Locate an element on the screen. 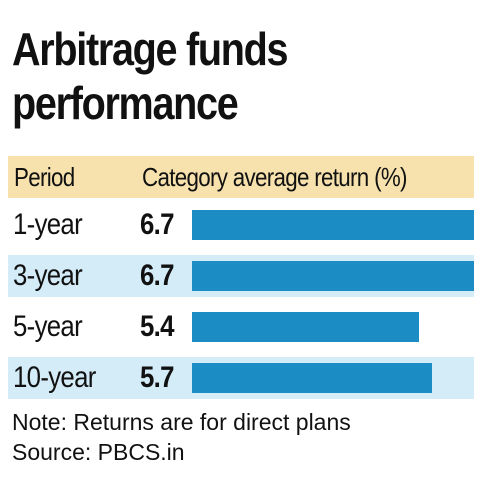  table-header: Period Category average return (%) is located at coordinates (241, 177).